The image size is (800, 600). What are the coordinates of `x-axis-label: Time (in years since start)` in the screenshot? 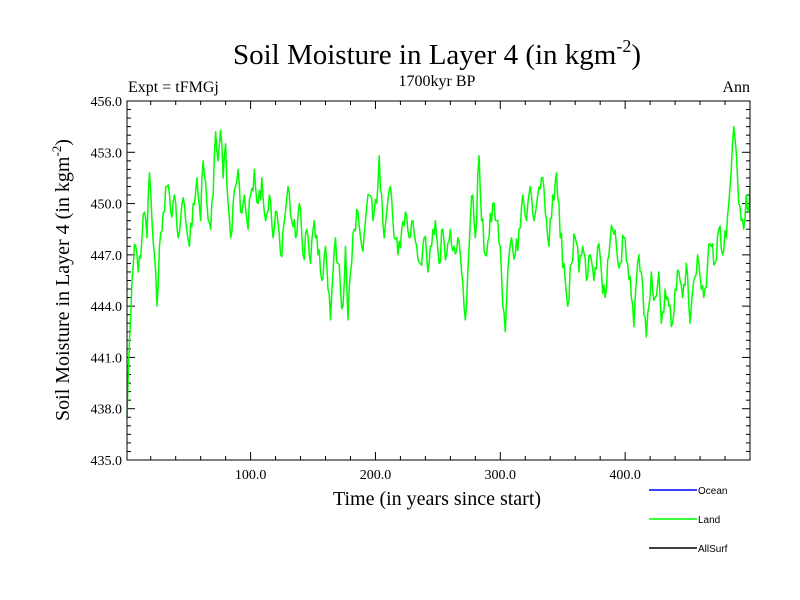 It's located at (437, 499).